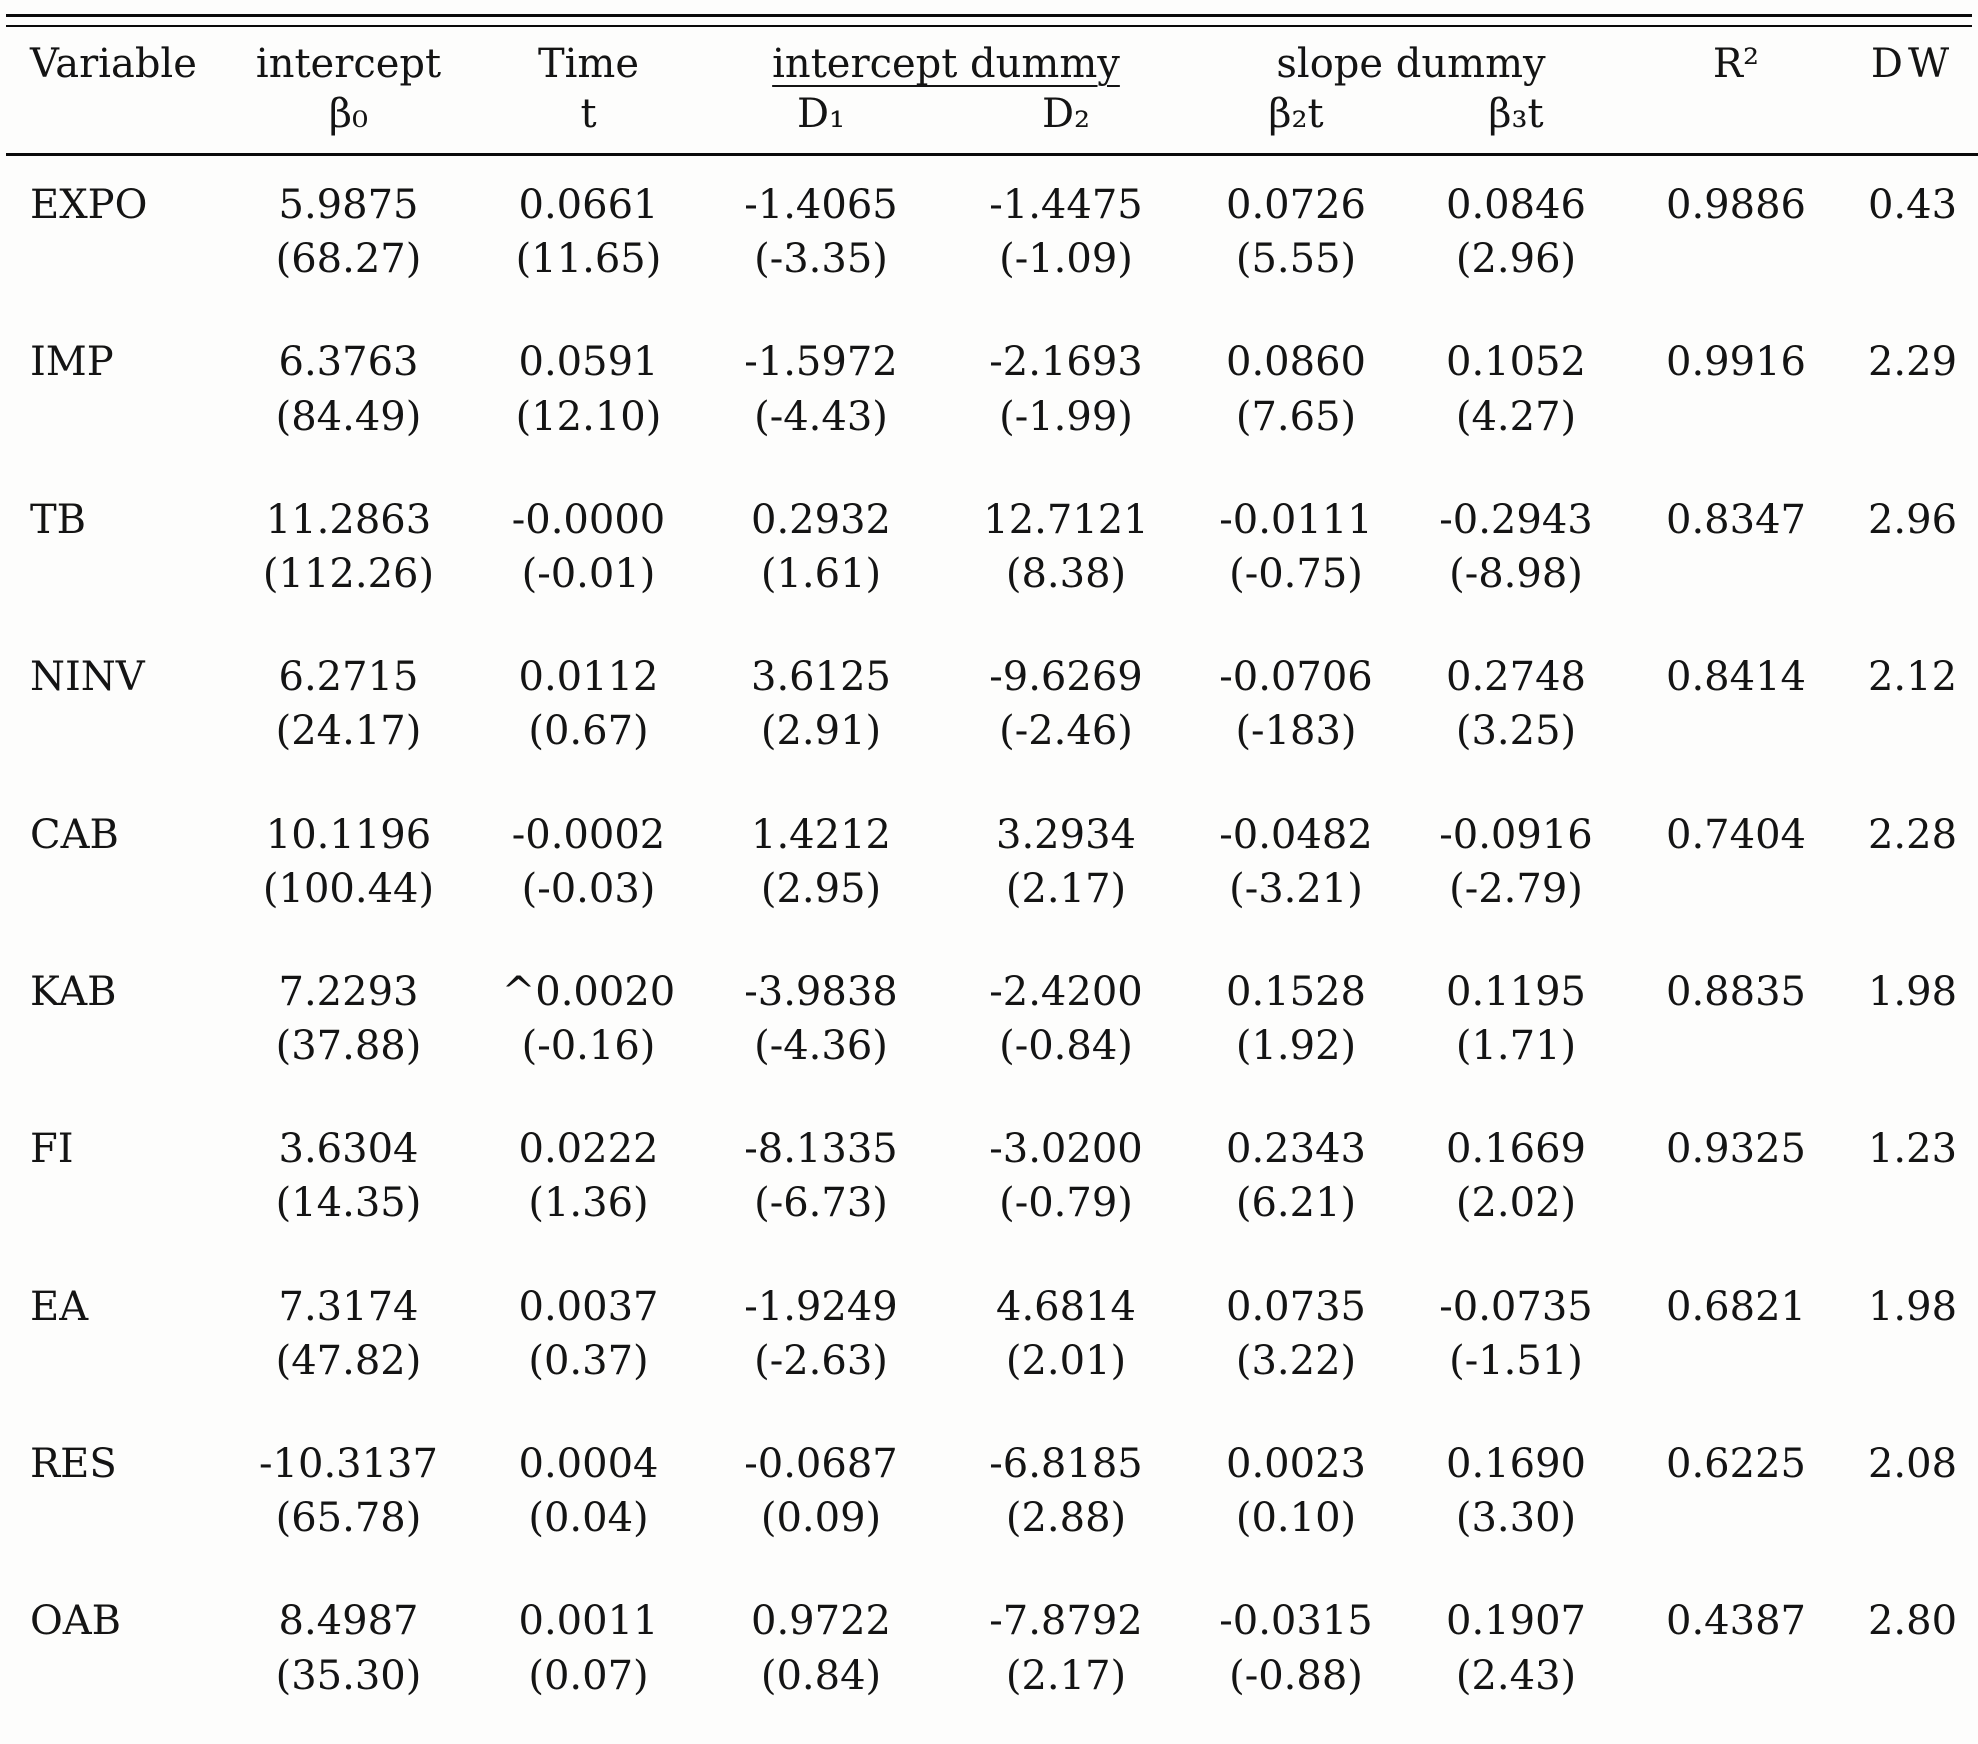 This screenshot has width=1978, height=1744. I want to click on r-squared-value: 0.4387, so click(1736, 1621).